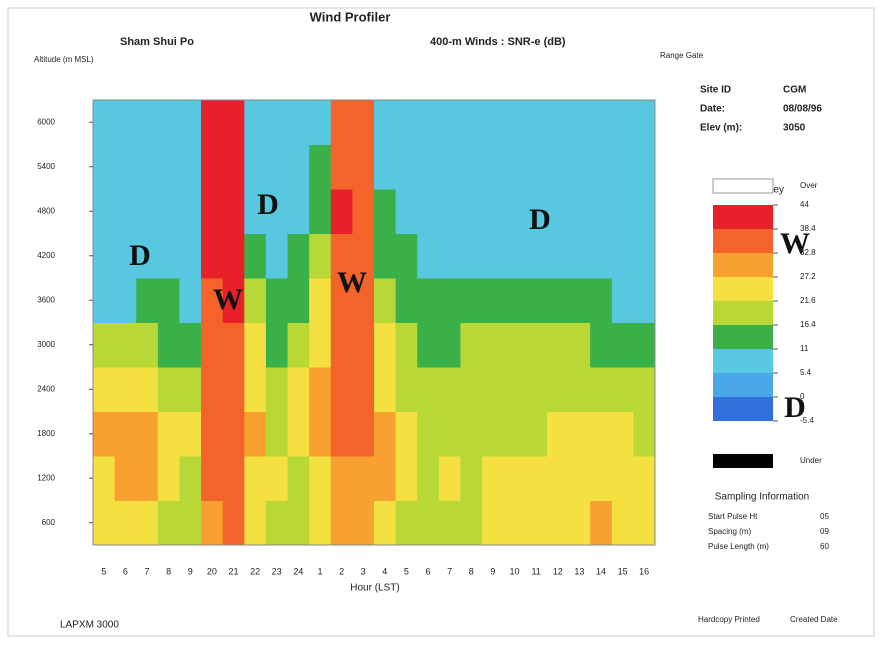 This screenshot has height=645, width=883. Describe the element at coordinates (319, 571) in the screenshot. I see `x-tick-label: 1` at that location.